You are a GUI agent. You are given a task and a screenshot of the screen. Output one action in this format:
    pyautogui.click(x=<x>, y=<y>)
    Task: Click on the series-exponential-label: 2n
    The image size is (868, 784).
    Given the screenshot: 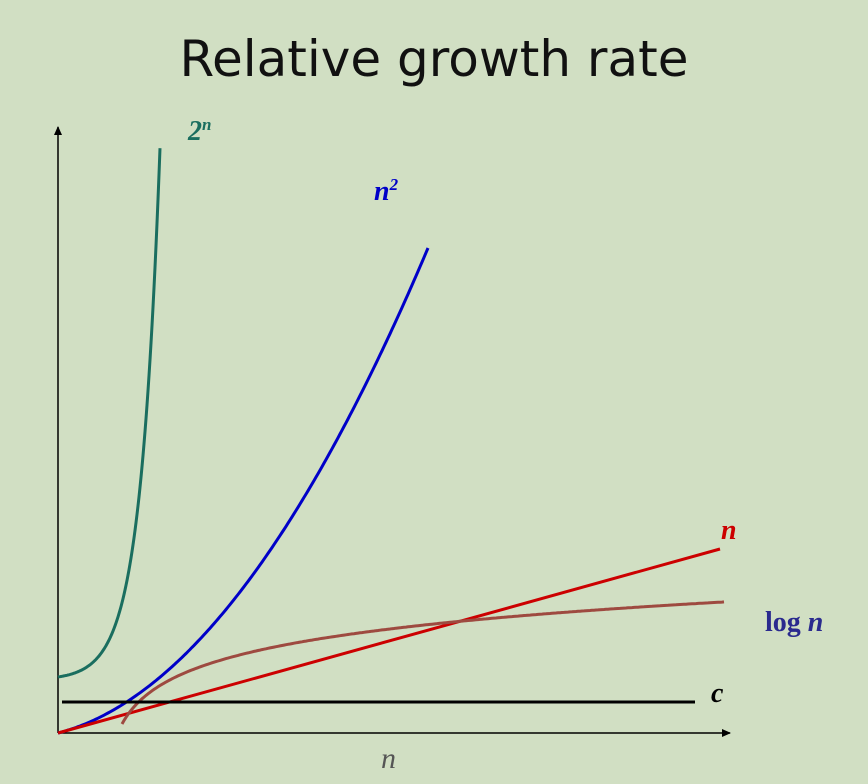 What is the action you would take?
    pyautogui.click(x=199, y=131)
    